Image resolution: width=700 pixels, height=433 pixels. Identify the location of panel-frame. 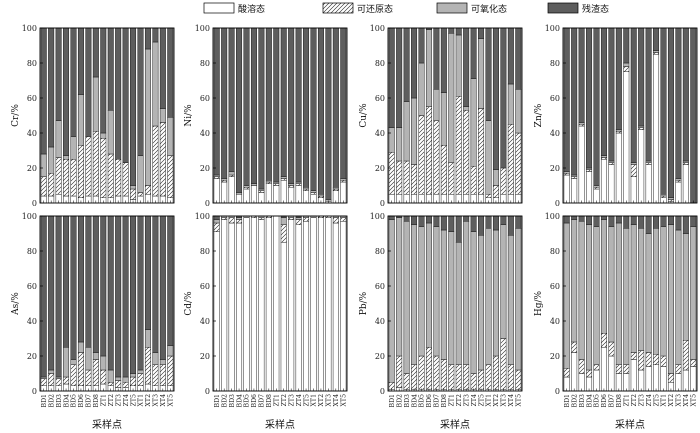
(280, 115).